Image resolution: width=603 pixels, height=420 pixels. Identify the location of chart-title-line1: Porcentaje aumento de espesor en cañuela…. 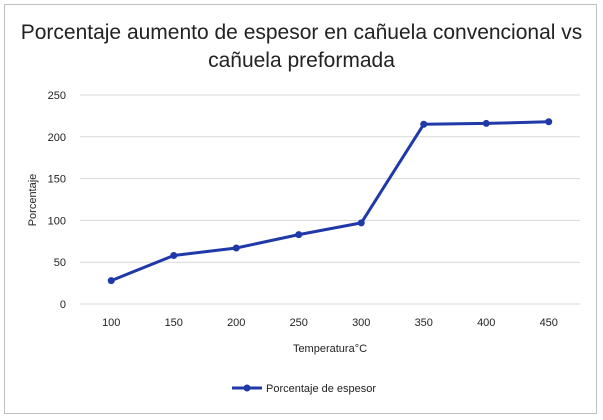
(301, 32).